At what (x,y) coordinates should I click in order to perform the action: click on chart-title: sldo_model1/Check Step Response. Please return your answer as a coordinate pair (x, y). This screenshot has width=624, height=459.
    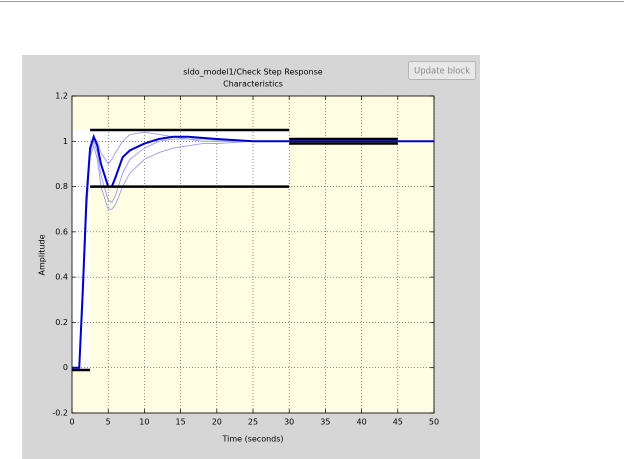
    Looking at the image, I should click on (252, 72).